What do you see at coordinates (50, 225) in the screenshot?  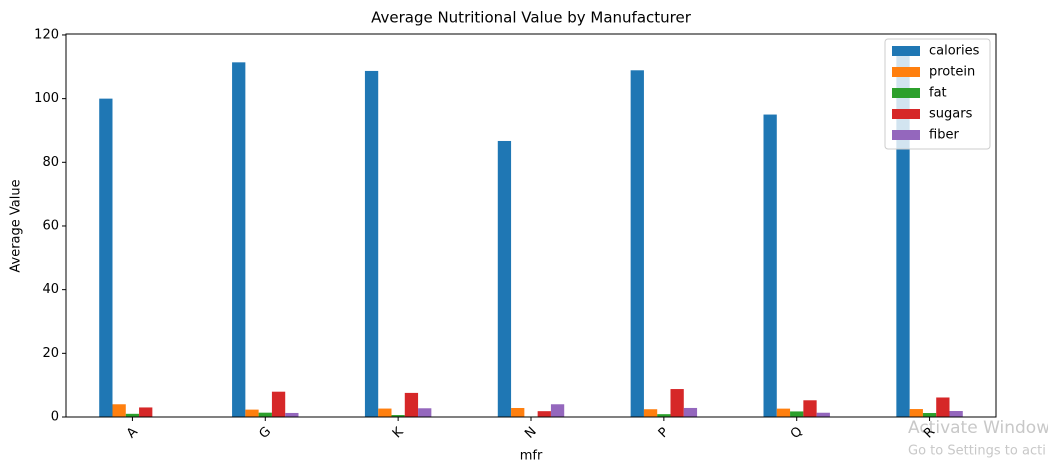 I see `y-tick-label: 60` at bounding box center [50, 225].